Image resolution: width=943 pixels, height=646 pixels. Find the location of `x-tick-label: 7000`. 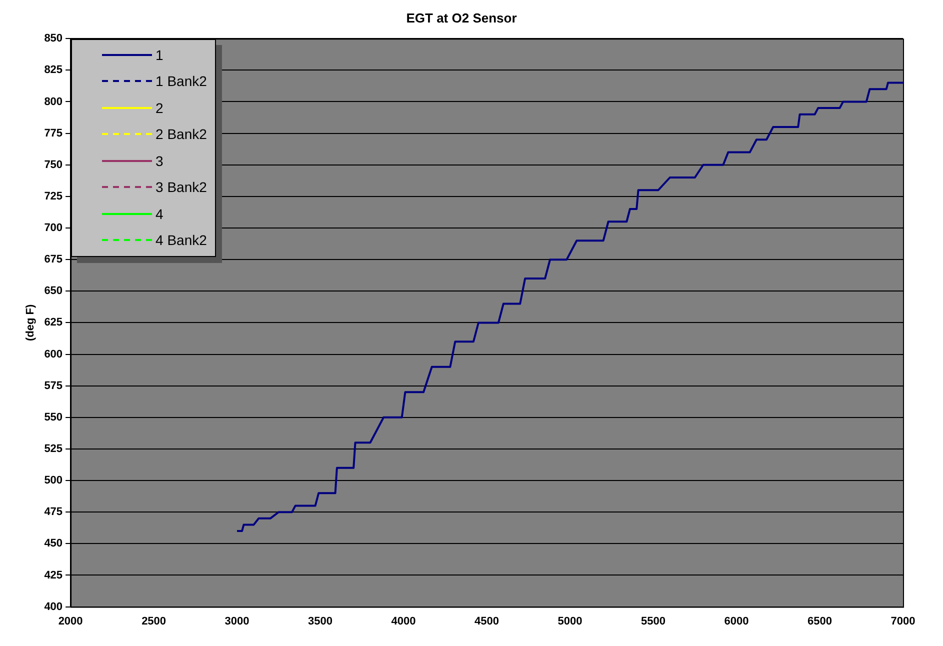

x-tick-label: 7000 is located at coordinates (903, 621).